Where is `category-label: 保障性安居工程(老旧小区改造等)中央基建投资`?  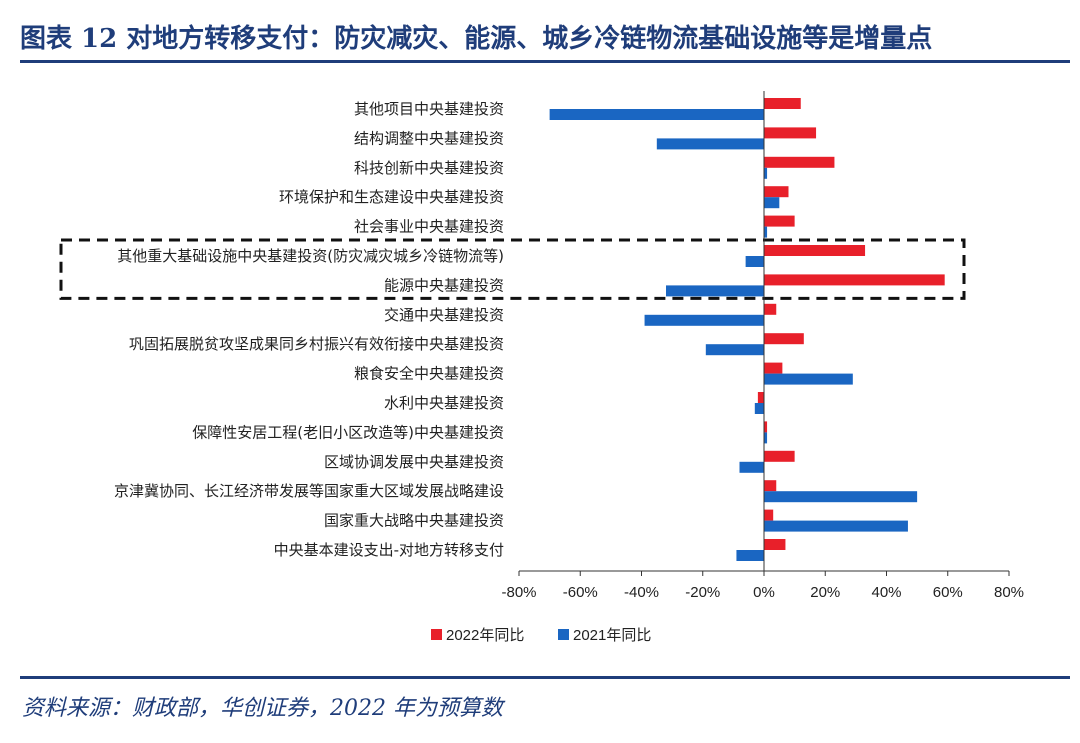
category-label: 保障性安居工程(老旧小区改造等)中央基建投资 is located at coordinates (348, 432).